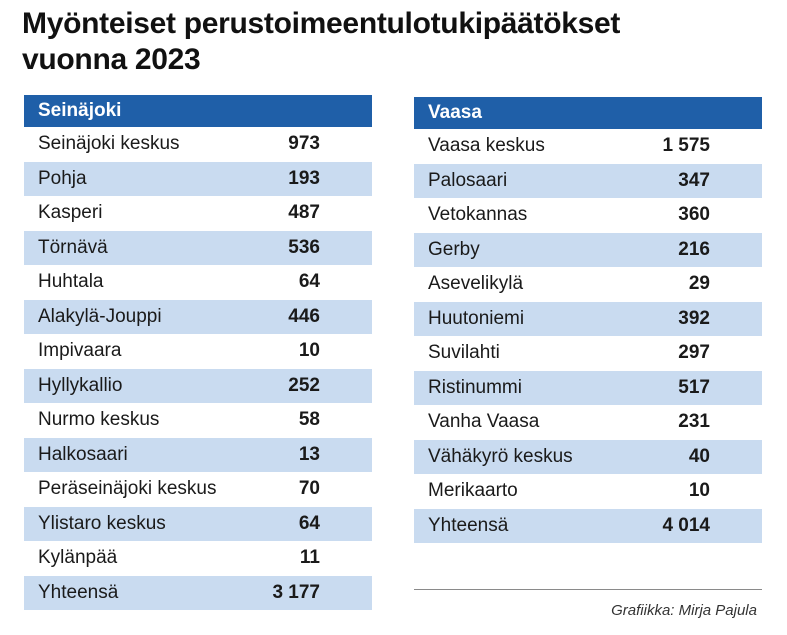 Image resolution: width=787 pixels, height=635 pixels. Describe the element at coordinates (99, 419) in the screenshot. I see `area-name: Nurmo keskus` at that location.